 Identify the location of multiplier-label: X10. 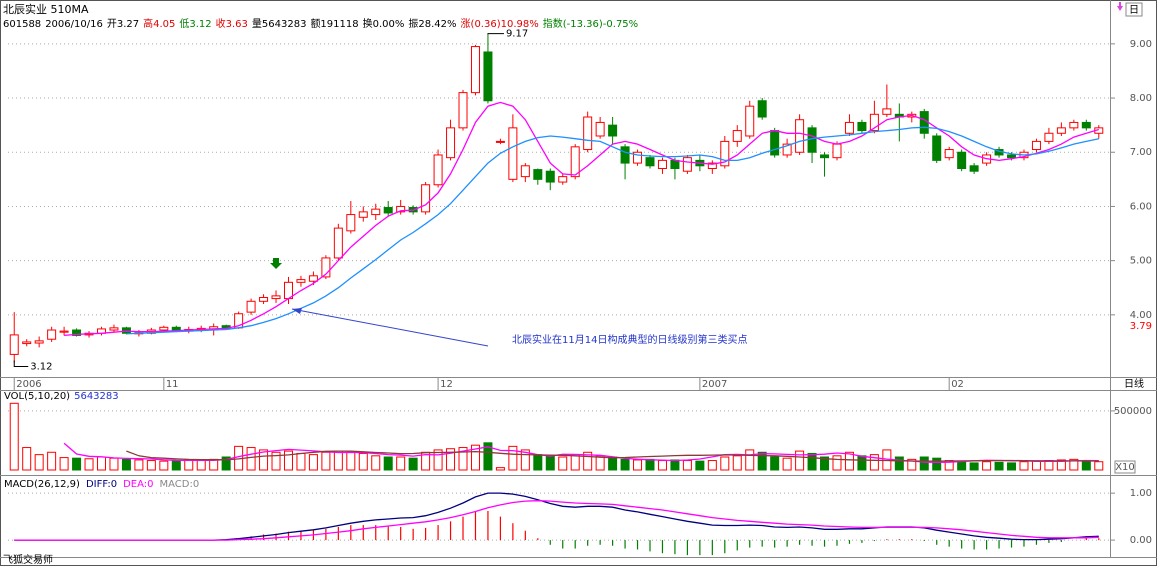
(1125, 467).